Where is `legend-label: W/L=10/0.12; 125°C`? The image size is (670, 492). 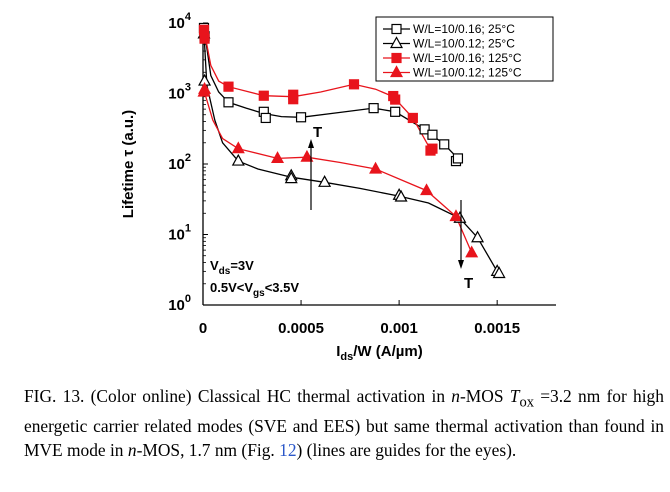
legend-label: W/L=10/0.12; 125°C is located at coordinates (467, 73).